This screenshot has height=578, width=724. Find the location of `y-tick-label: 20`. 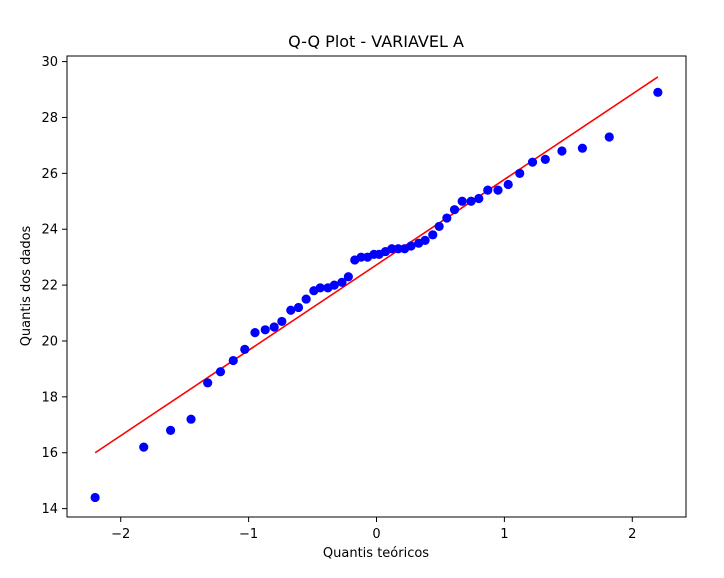

y-tick-label: 20 is located at coordinates (49, 341).